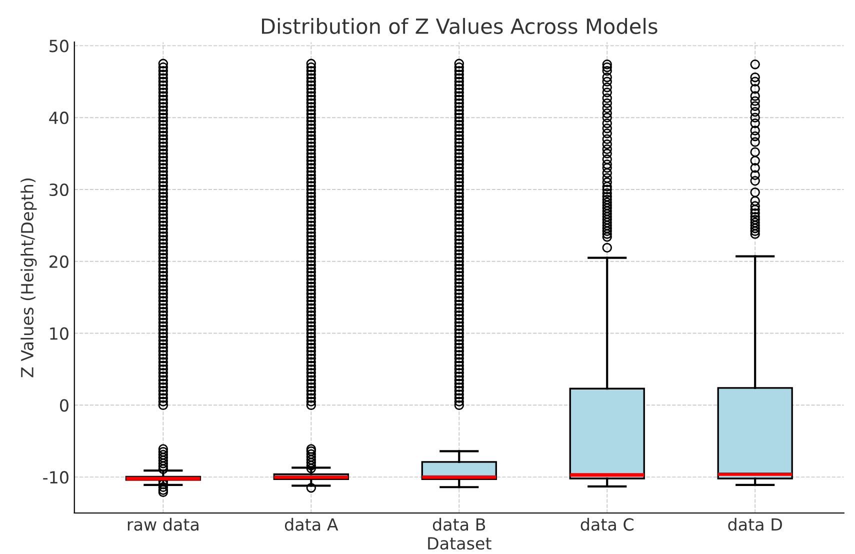 Image resolution: width=855 pixels, height=554 pixels. Describe the element at coordinates (607, 524) in the screenshot. I see `x-tick-label: data C` at that location.